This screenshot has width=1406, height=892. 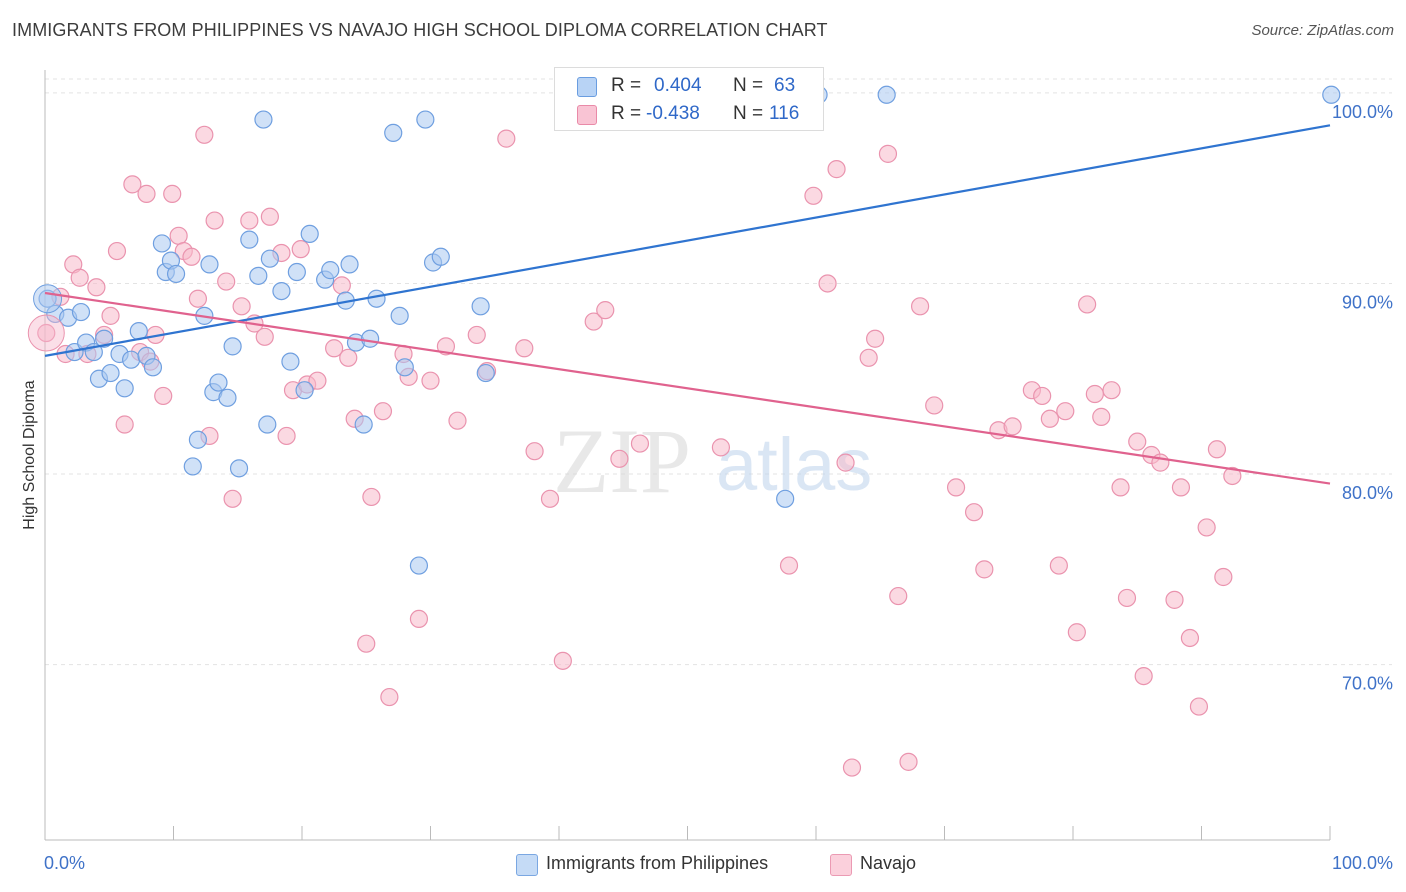 What do you see at coordinates (1362, 112) in the screenshot?
I see `y-tick-label: 100.0%` at bounding box center [1362, 112].